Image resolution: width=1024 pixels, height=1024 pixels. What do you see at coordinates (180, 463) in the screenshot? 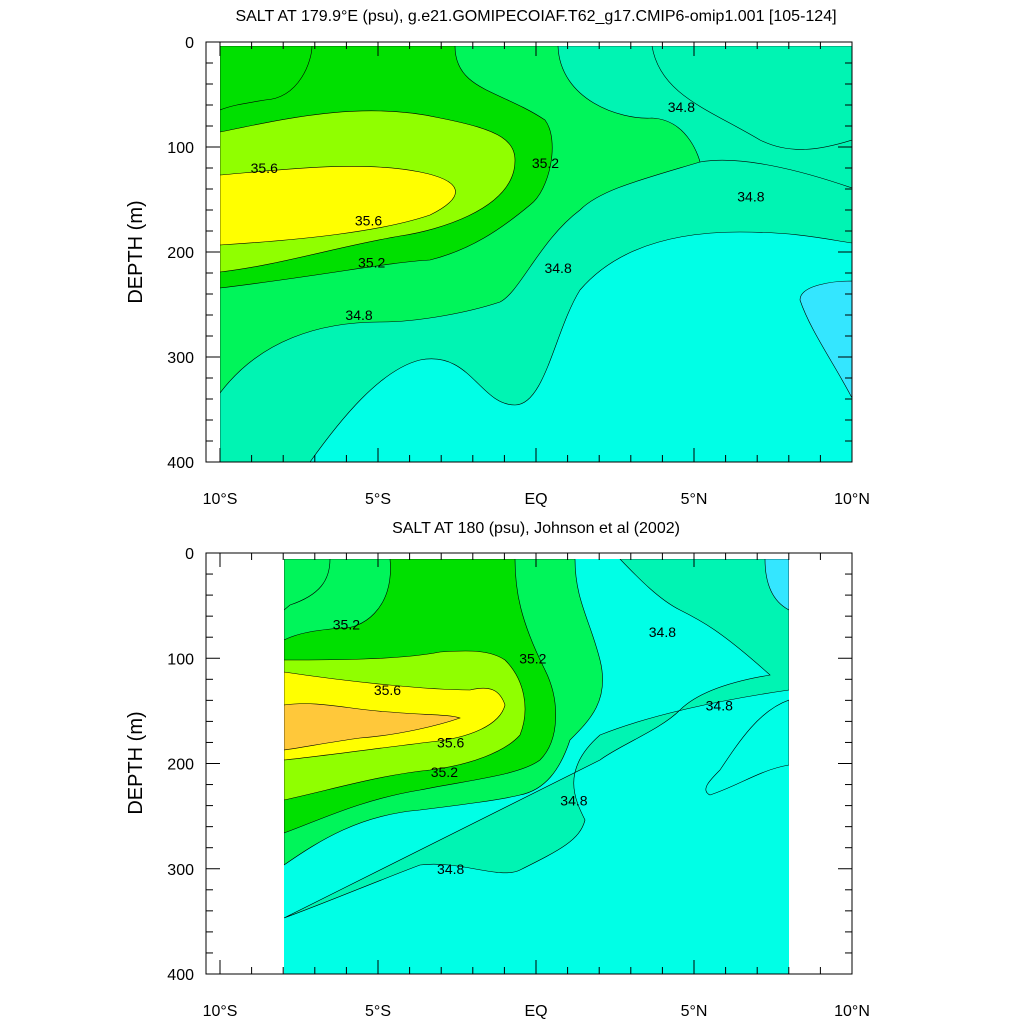
I see `top-y-tick-label: 400` at bounding box center [180, 463].